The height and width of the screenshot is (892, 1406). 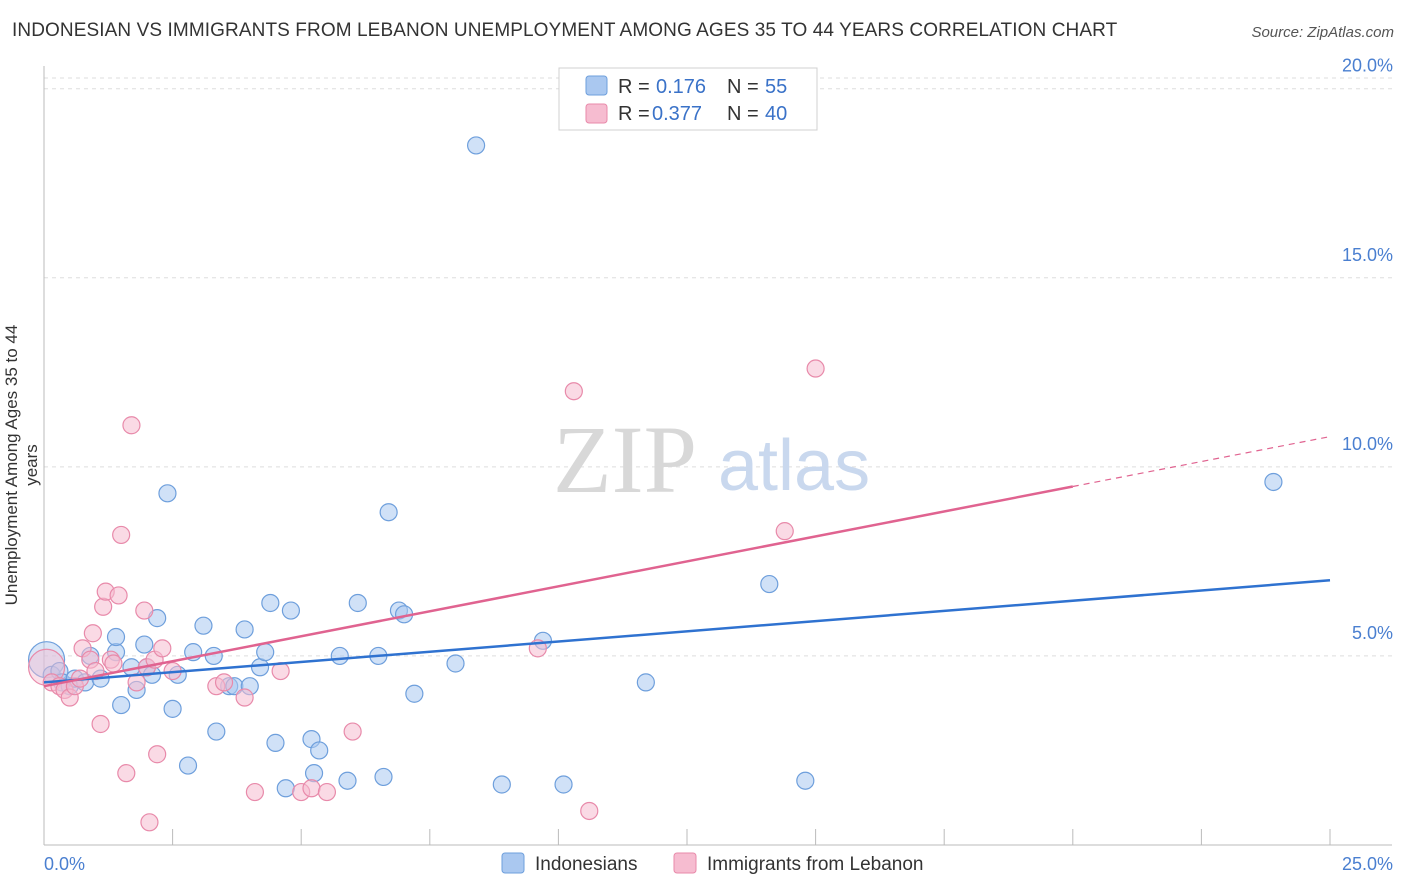 I want to click on legend-n-value-2: 40, so click(x=776, y=114).